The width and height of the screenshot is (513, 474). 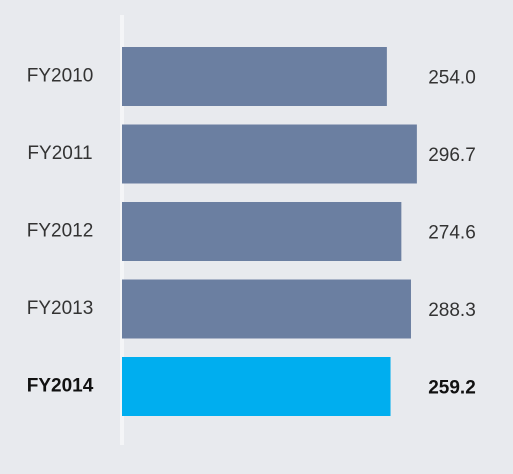 I want to click on category-label: FY2011, so click(x=59, y=153).